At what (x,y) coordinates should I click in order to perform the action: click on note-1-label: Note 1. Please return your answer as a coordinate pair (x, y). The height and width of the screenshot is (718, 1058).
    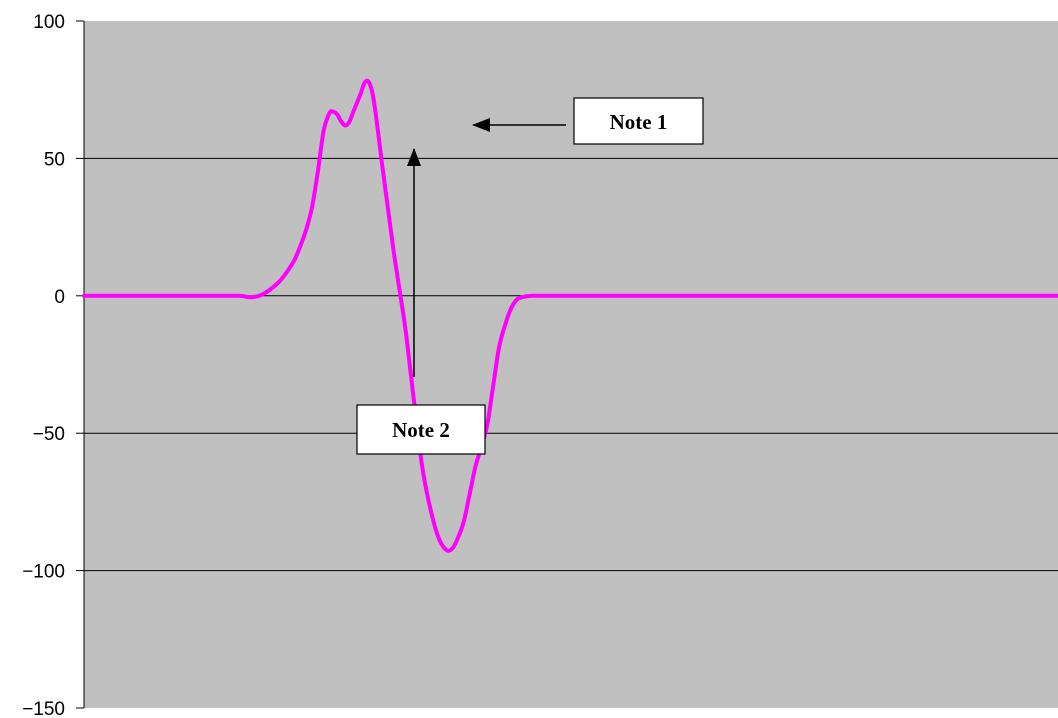
    Looking at the image, I should click on (639, 122).